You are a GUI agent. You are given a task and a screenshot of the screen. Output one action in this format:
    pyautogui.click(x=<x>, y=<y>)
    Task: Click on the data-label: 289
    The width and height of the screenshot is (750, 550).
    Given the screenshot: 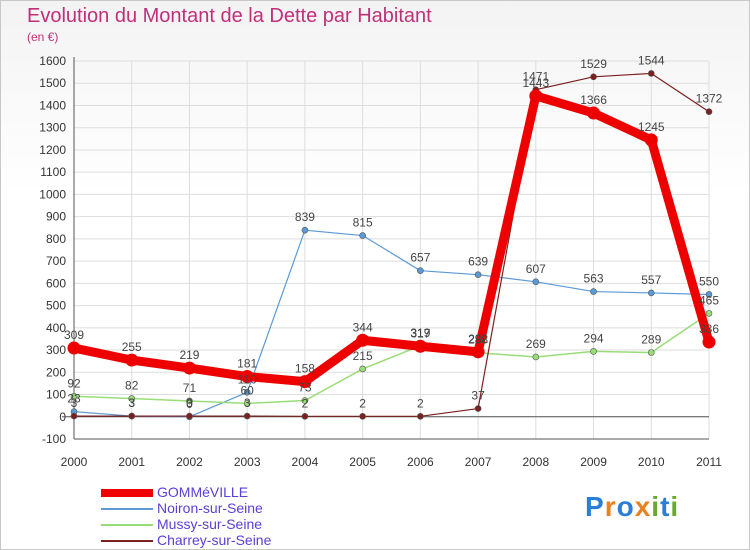 What is the action you would take?
    pyautogui.click(x=651, y=340)
    